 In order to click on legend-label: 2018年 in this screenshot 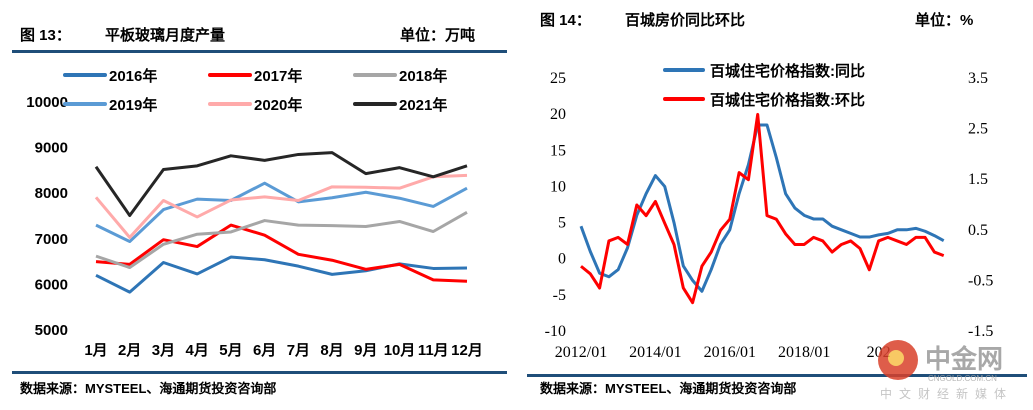, I will do `click(423, 76)`.